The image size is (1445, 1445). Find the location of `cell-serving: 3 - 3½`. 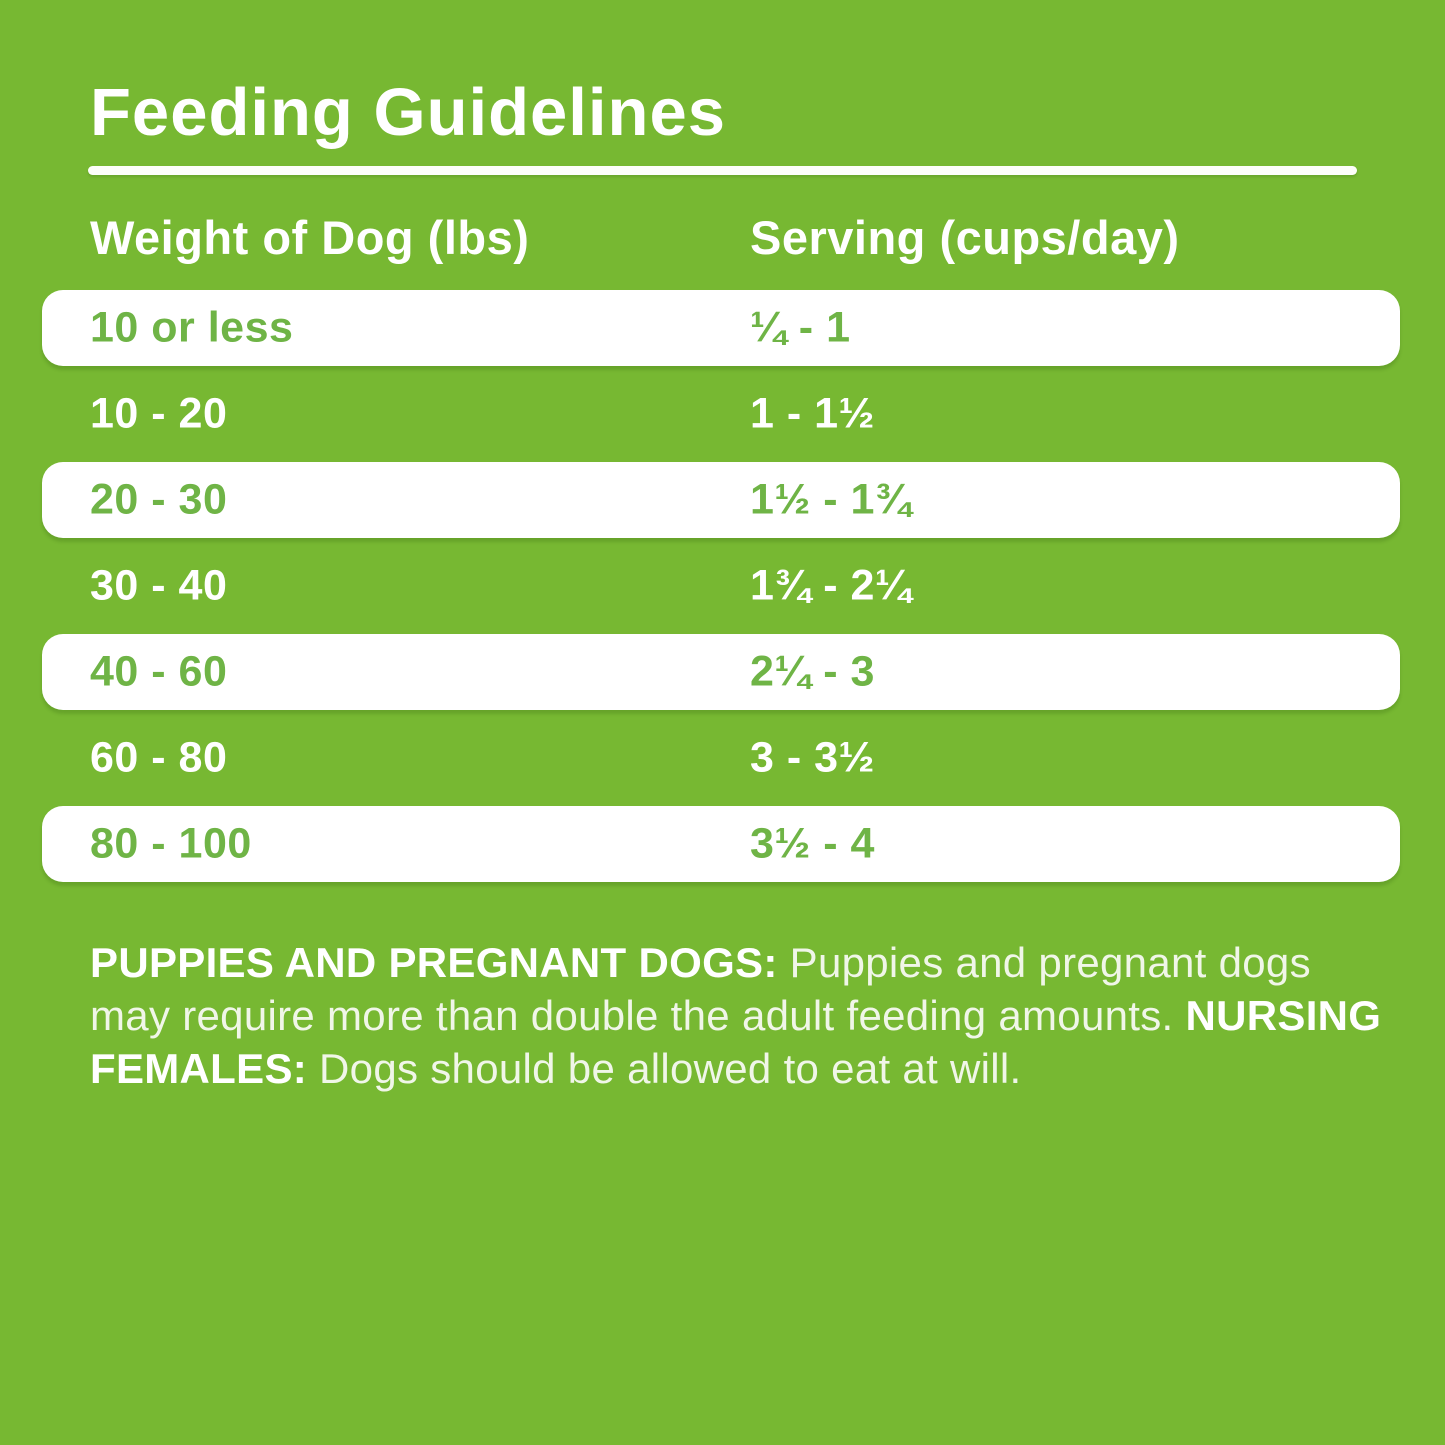

cell-serving: 3 - 3½ is located at coordinates (812, 757).